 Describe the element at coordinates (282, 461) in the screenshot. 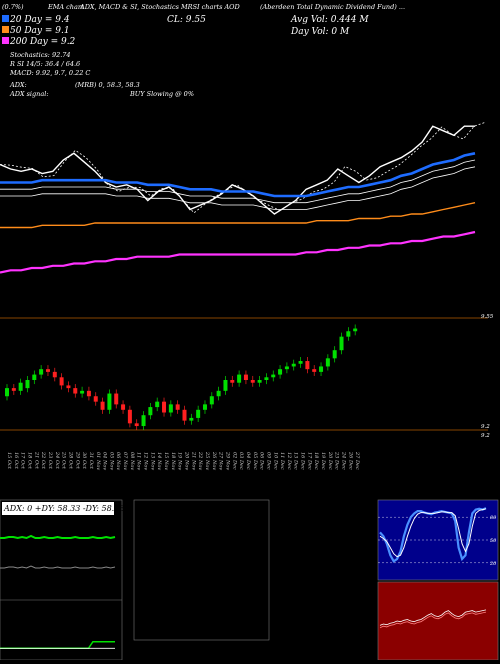

I see `date-tick-label: 11 Dec` at that location.